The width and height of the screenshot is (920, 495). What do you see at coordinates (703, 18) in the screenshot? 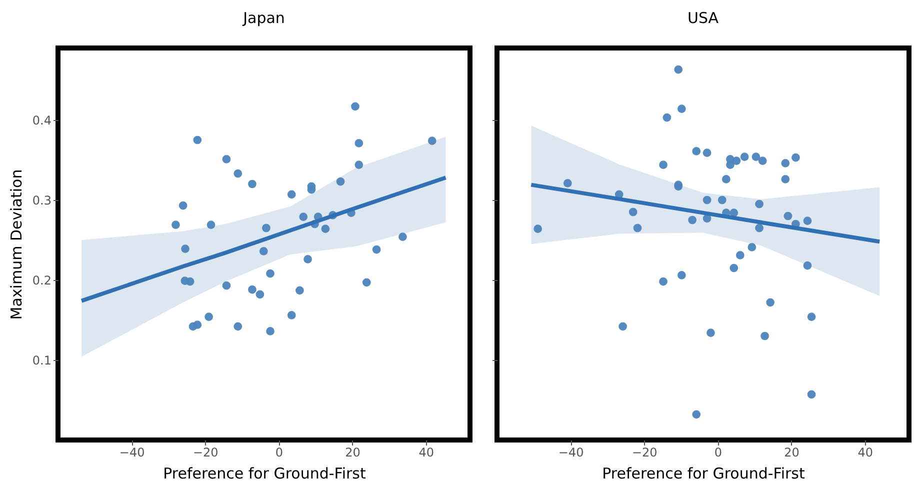
I see `chart-title: USA` at bounding box center [703, 18].